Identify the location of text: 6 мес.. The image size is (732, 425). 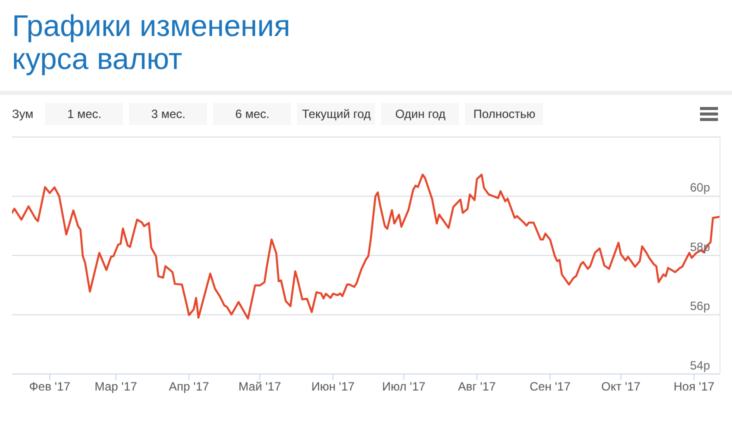
(252, 114).